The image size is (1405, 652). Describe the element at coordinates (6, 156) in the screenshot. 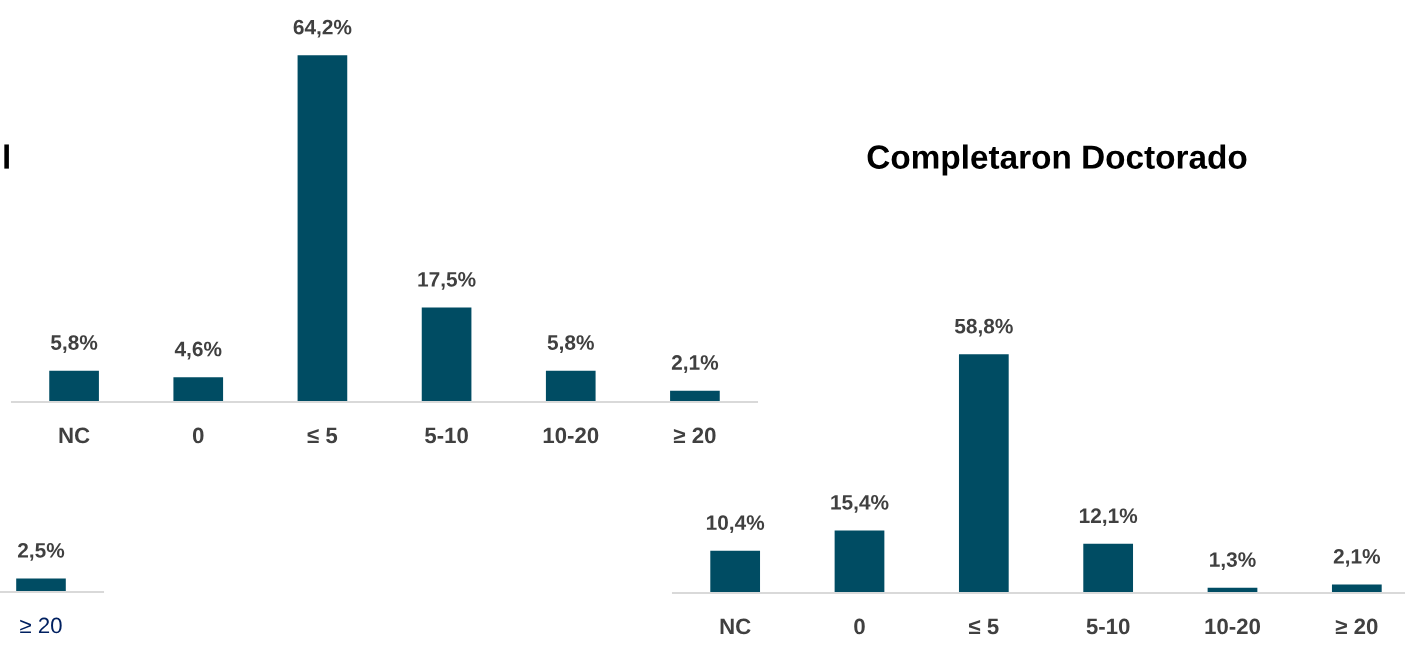

I see `text: l` at that location.